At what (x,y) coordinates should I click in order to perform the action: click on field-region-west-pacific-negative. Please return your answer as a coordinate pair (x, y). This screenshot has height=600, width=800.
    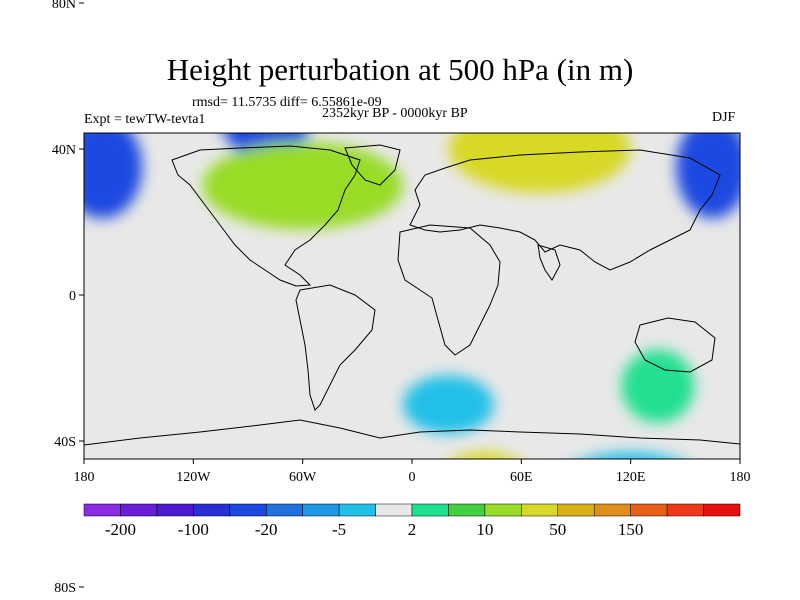
    Looking at the image, I should click on (708, 176).